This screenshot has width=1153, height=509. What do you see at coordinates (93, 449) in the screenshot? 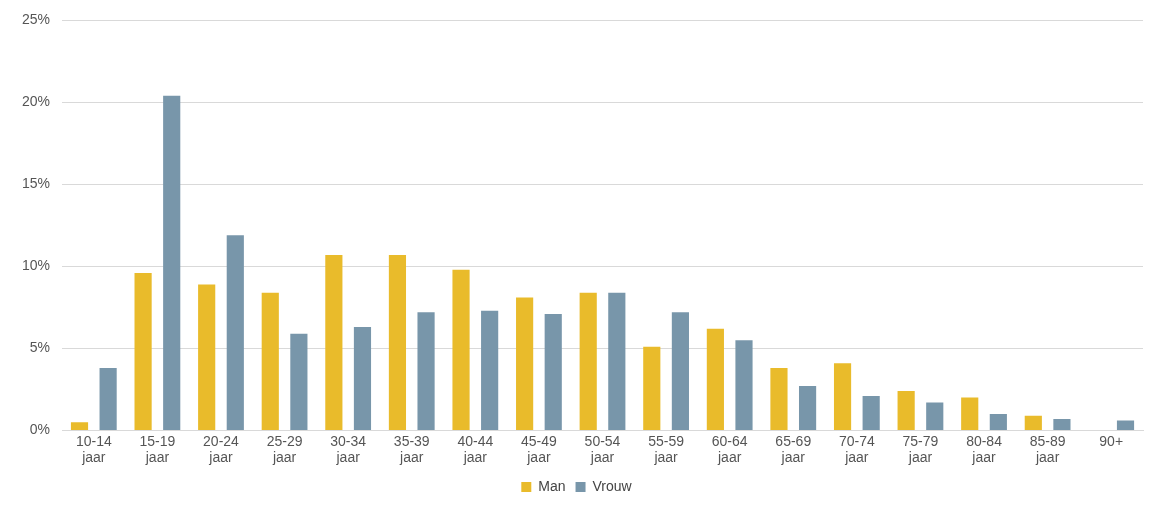
I see `x-tick-label: 10-14 jaar` at bounding box center [93, 449].